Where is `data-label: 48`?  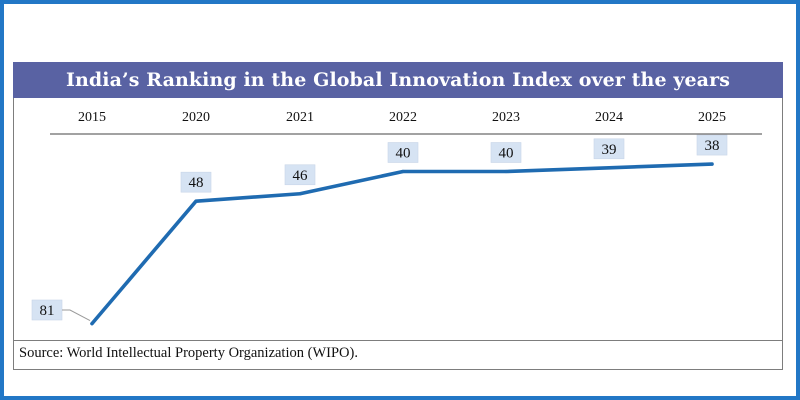 data-label: 48 is located at coordinates (196, 183).